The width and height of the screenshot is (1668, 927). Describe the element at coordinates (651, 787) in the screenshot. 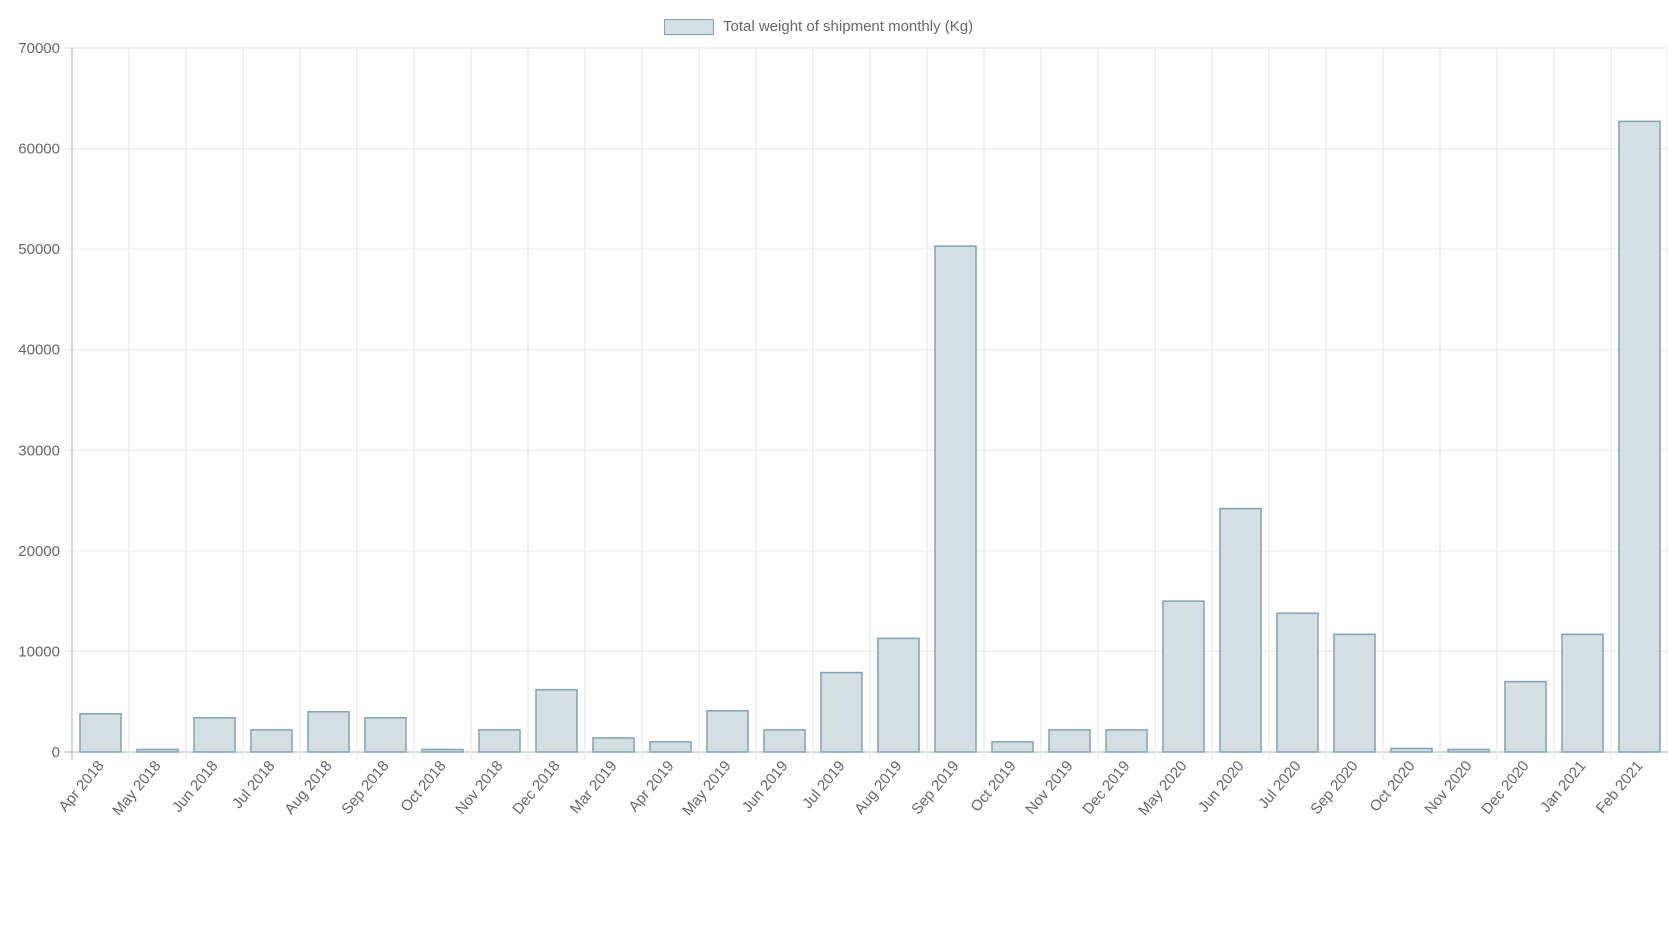

I see `x-tick-label: Apr 2019` at that location.